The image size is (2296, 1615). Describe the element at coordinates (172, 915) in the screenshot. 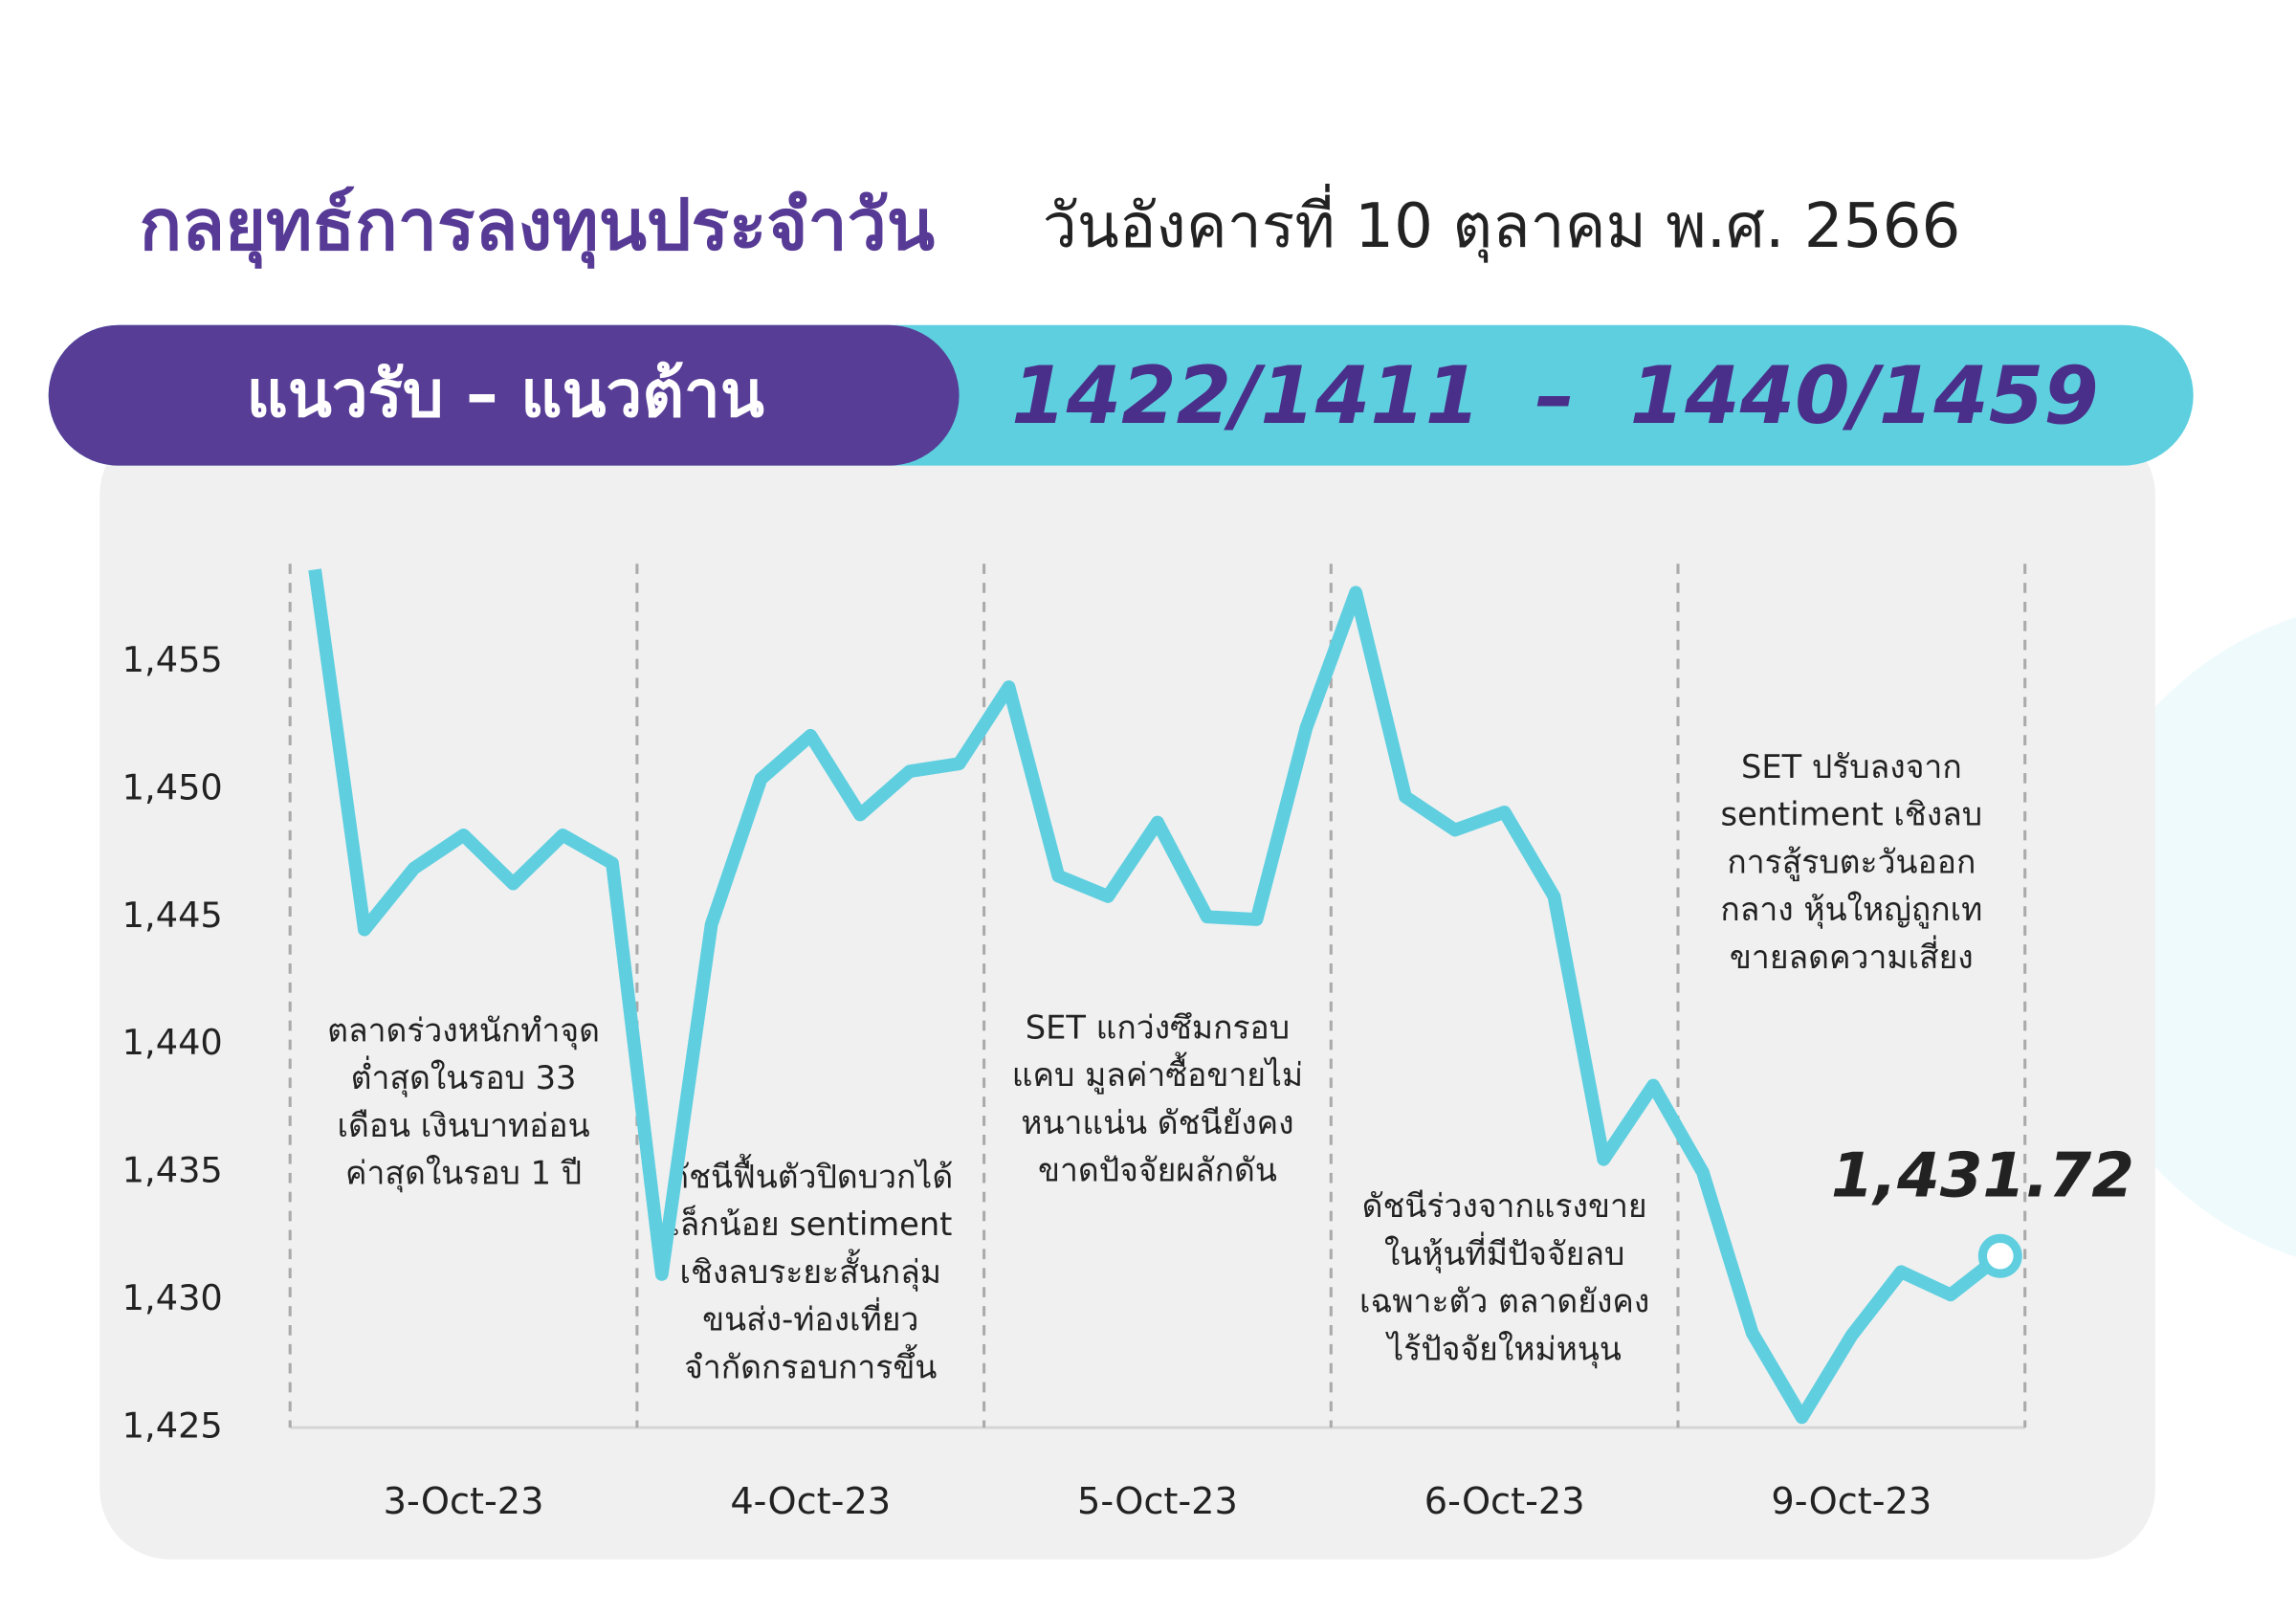

I see `y-tick-label: 1,445` at that location.